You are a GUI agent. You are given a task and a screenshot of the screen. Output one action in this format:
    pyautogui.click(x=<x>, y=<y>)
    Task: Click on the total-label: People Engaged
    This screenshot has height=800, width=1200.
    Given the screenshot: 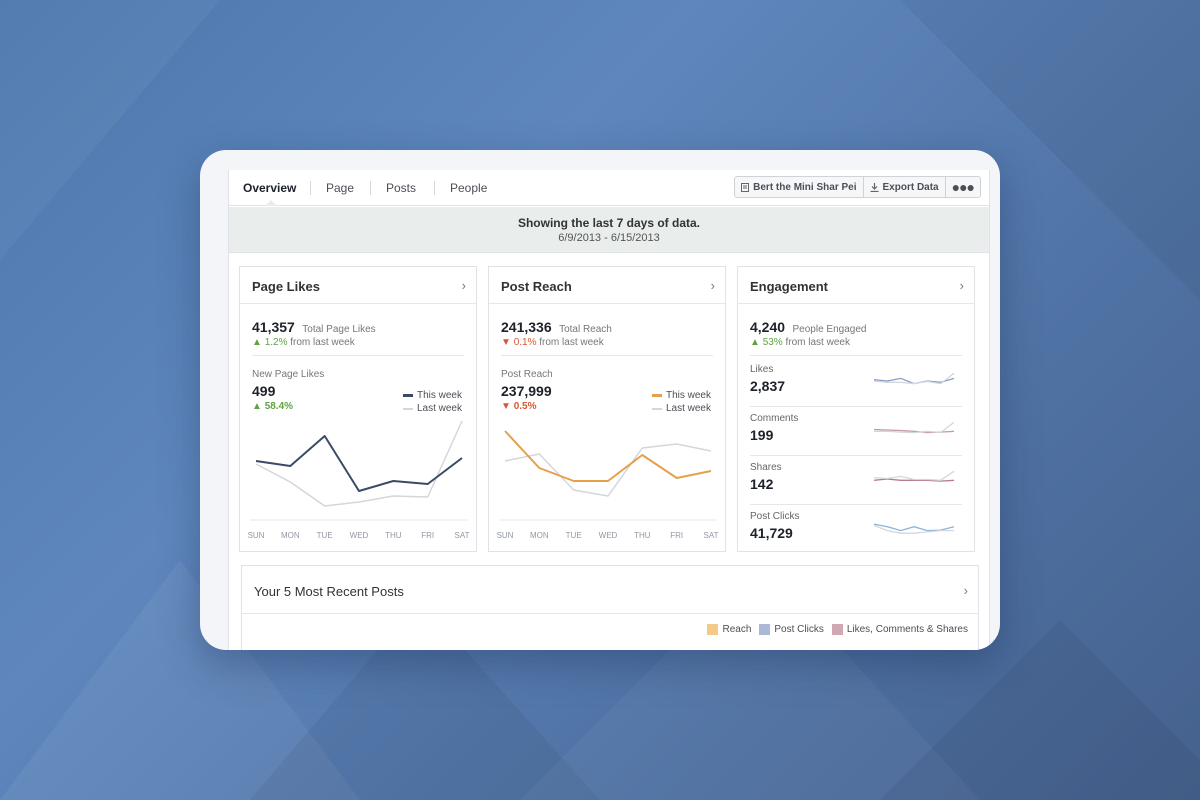 What is the action you would take?
    pyautogui.click(x=829, y=329)
    